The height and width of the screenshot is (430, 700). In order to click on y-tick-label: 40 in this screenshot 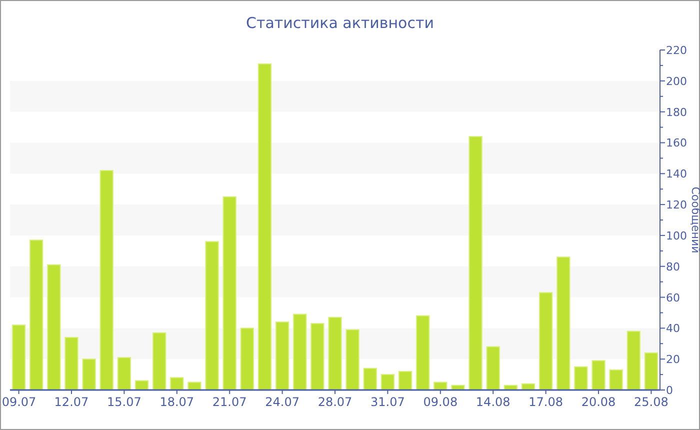, I will do `click(673, 329)`.